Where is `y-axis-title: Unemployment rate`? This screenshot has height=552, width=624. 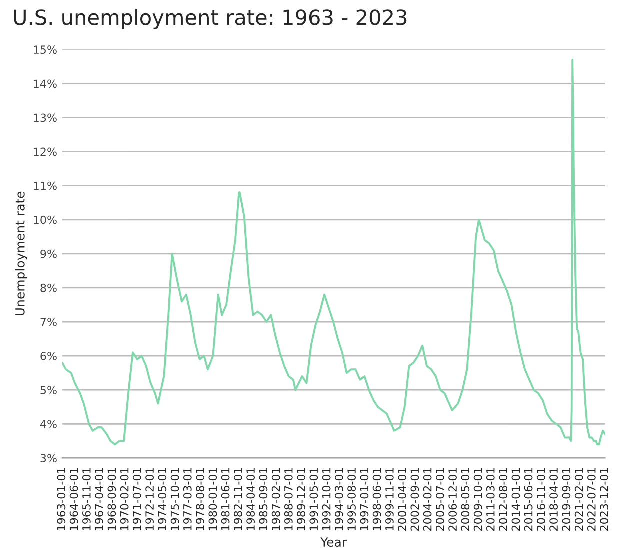
y-axis-title: Unemployment rate is located at coordinates (21, 254).